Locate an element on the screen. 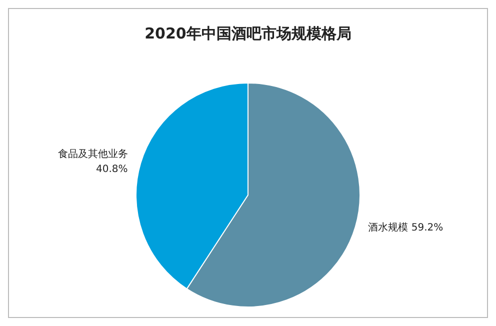  data-label: 40.8% is located at coordinates (112, 169).